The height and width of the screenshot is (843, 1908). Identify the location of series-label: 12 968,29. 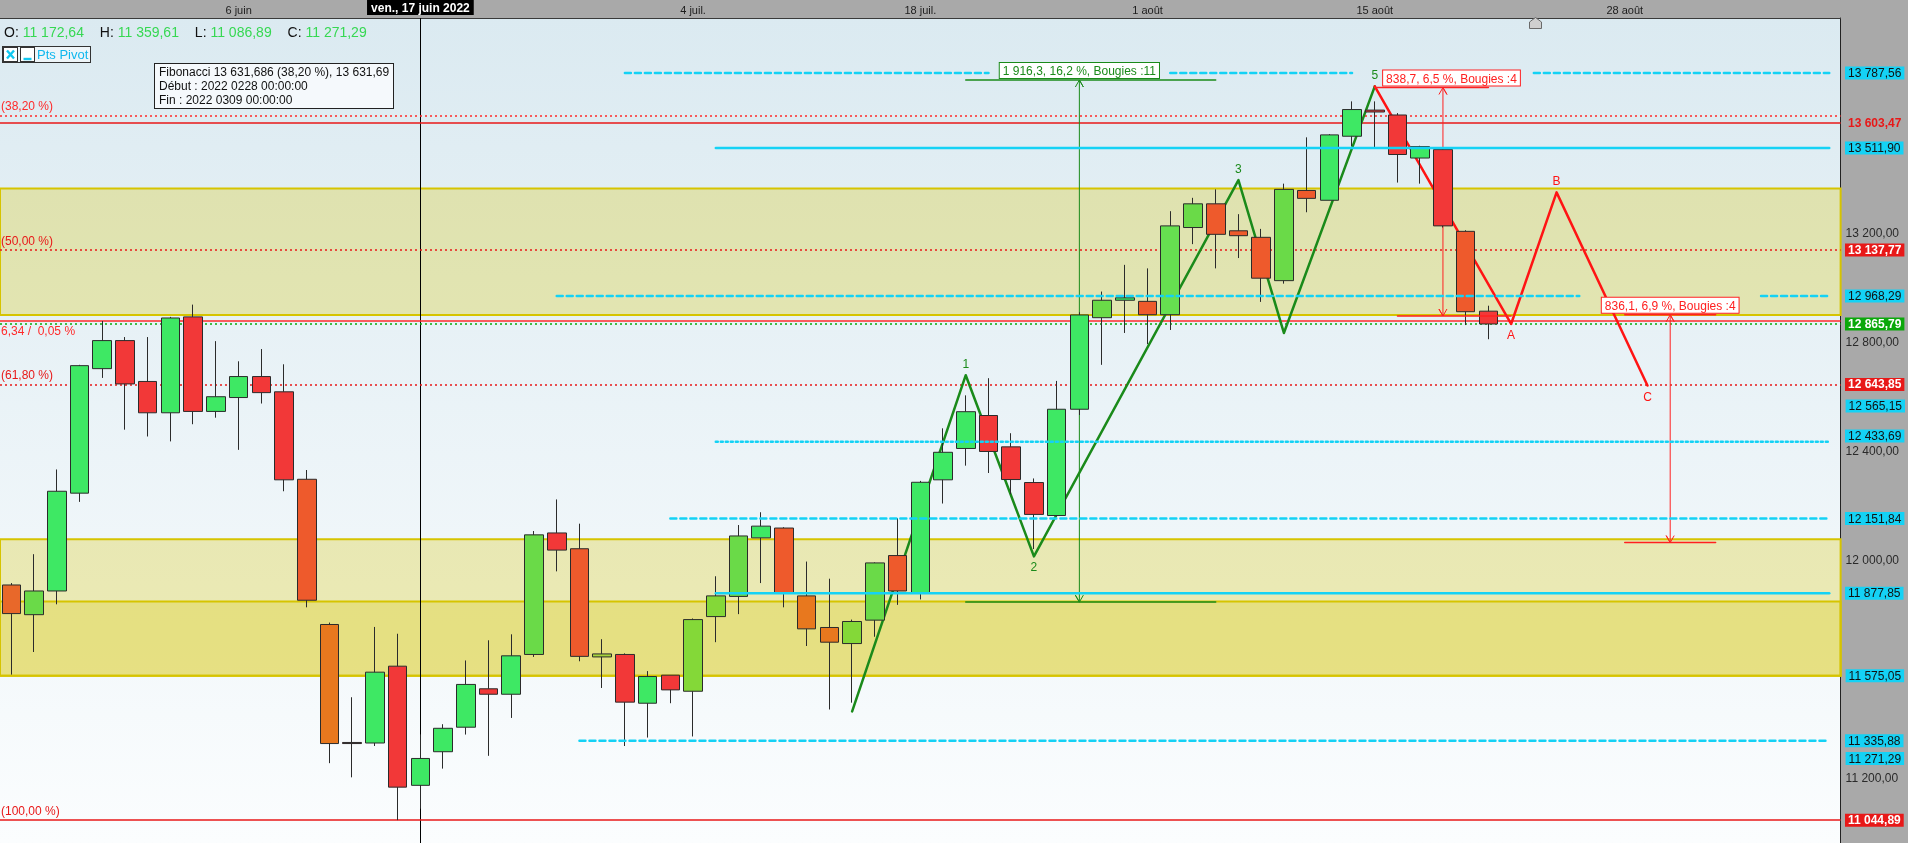
(1875, 296).